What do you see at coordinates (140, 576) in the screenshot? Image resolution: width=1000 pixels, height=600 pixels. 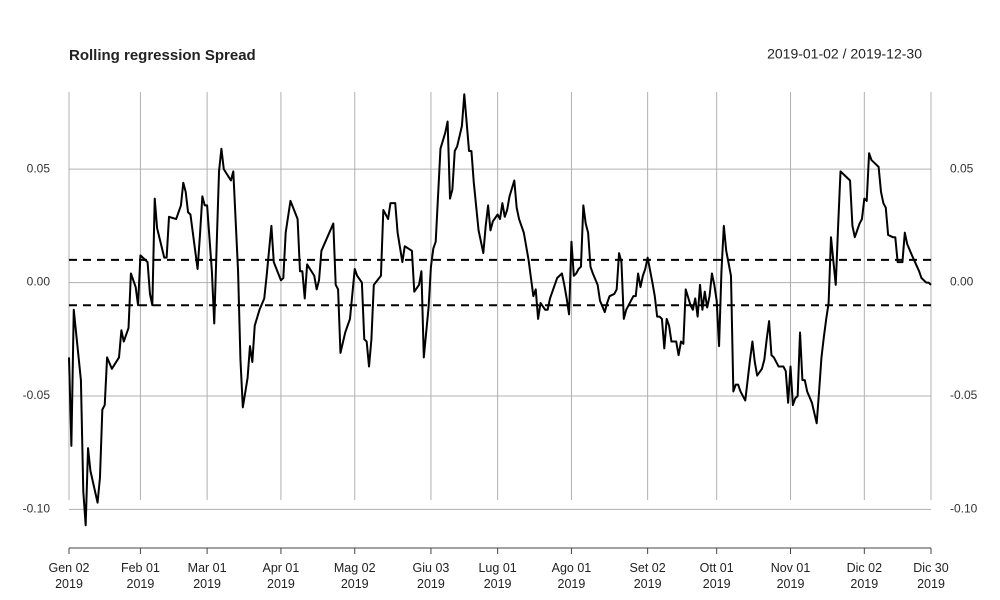 I see `x-tick-label: Feb 01 2019` at bounding box center [140, 576].